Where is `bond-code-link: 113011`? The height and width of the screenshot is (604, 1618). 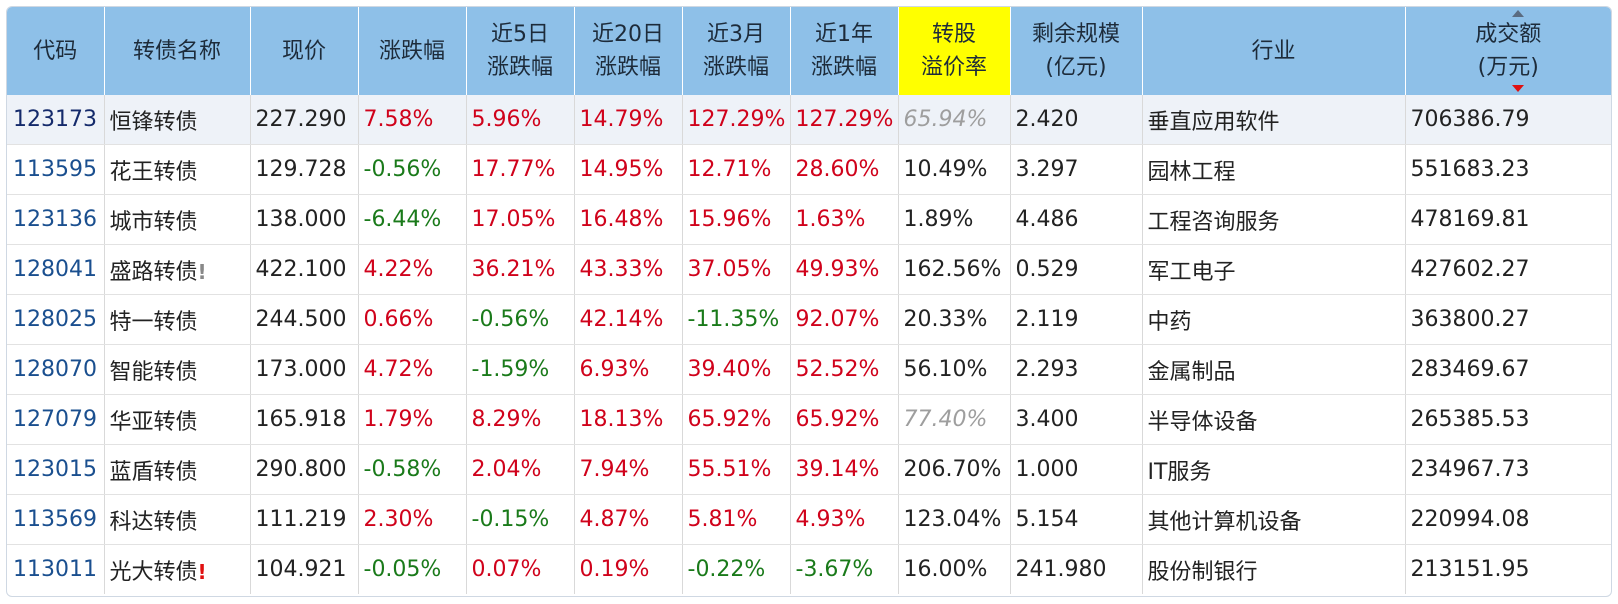 bond-code-link: 113011 is located at coordinates (56, 569).